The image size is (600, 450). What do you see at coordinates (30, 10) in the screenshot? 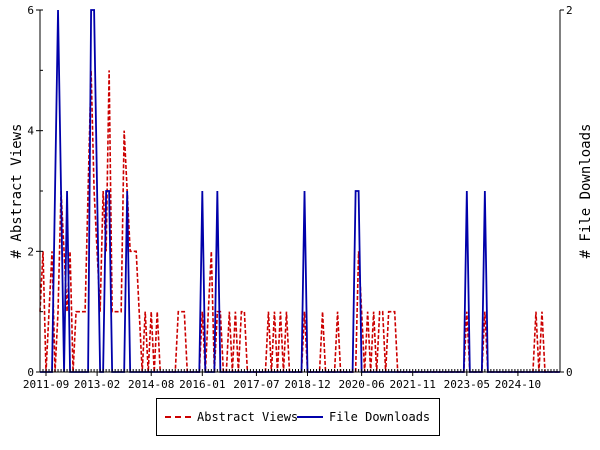
I see `y-left-tick-label: 6` at bounding box center [30, 10].